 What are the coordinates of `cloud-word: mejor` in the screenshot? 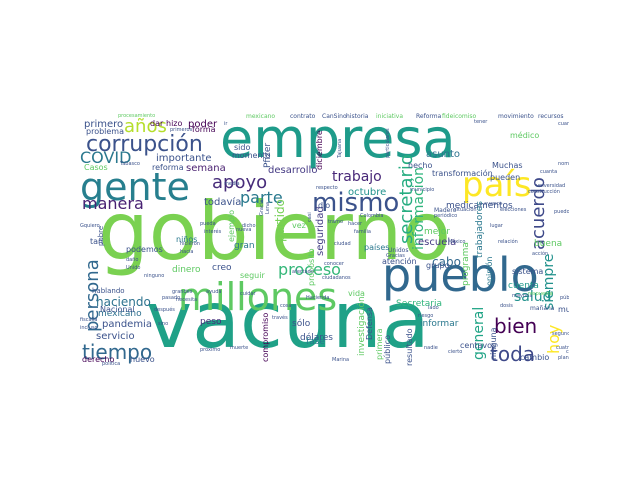 It's located at (437, 232).